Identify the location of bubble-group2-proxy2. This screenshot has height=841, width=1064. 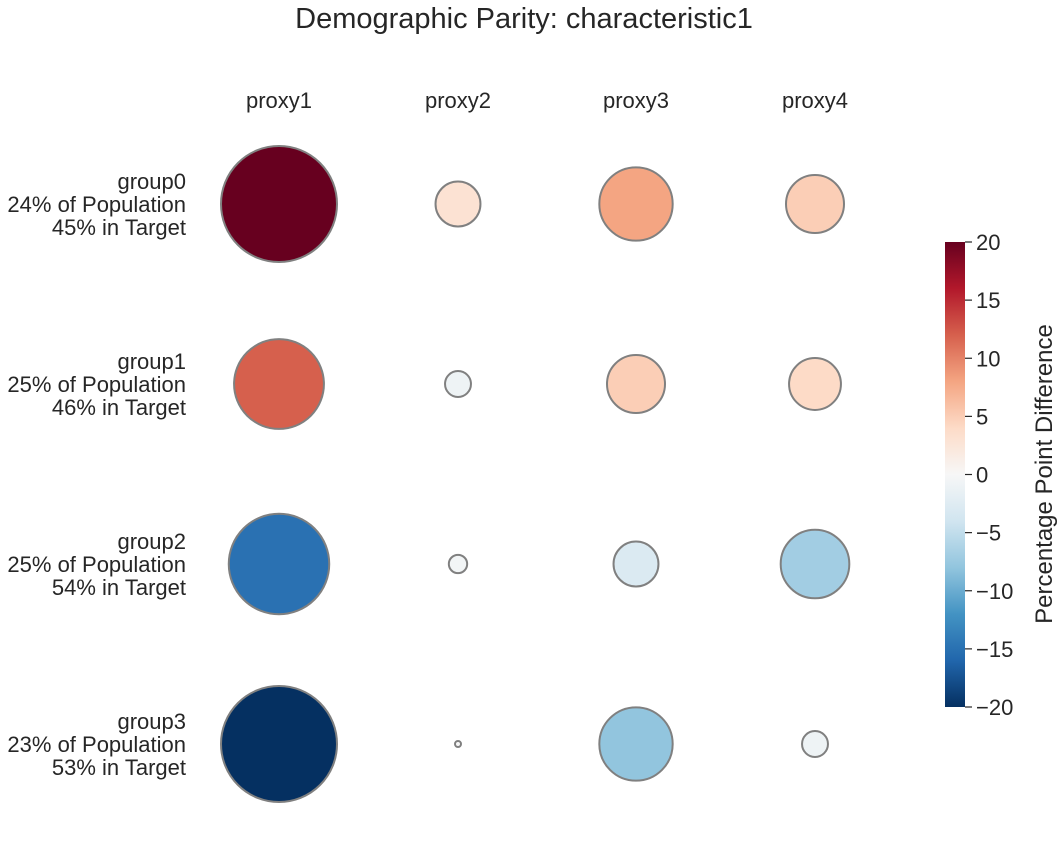
(458, 564).